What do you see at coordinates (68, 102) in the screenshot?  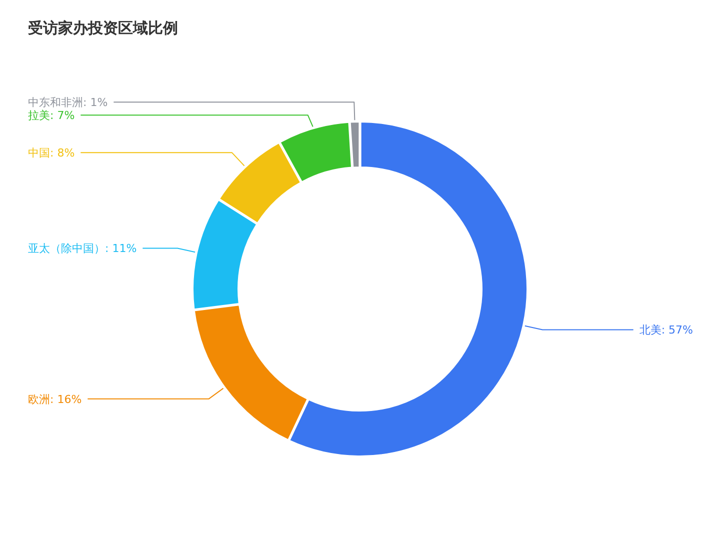 I see `slice-label: 中东和非洲: 1%` at bounding box center [68, 102].